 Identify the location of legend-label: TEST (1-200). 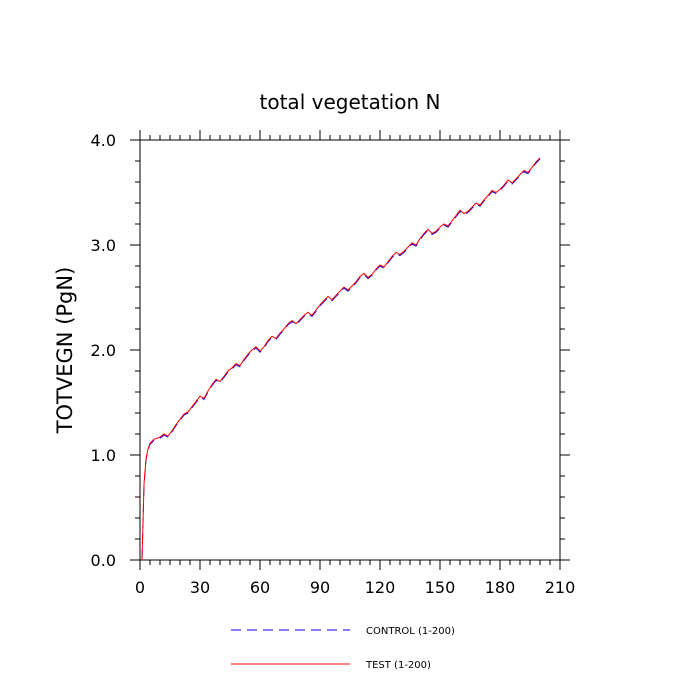
(398, 665).